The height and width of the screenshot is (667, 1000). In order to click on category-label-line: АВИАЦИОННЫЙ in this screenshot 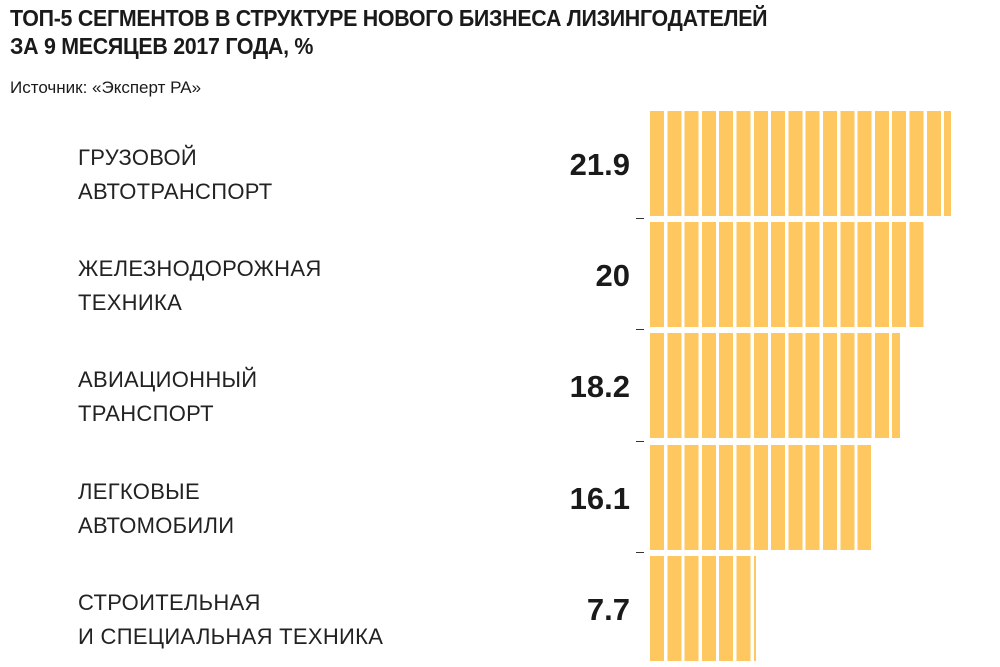, I will do `click(168, 379)`.